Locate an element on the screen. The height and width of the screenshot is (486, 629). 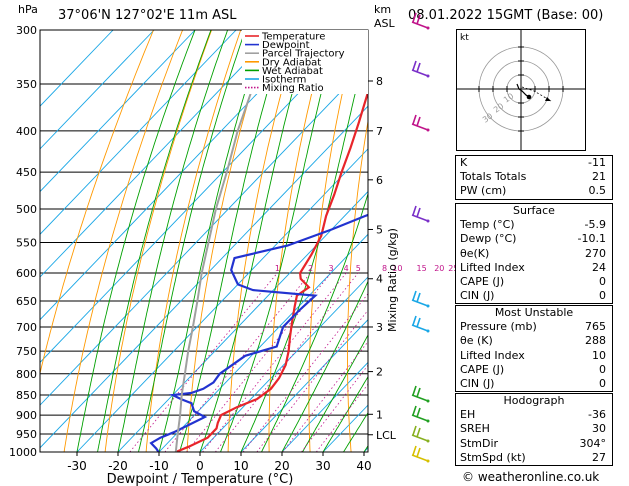
legend-entry: Temperature is located at coordinates (293, 37).